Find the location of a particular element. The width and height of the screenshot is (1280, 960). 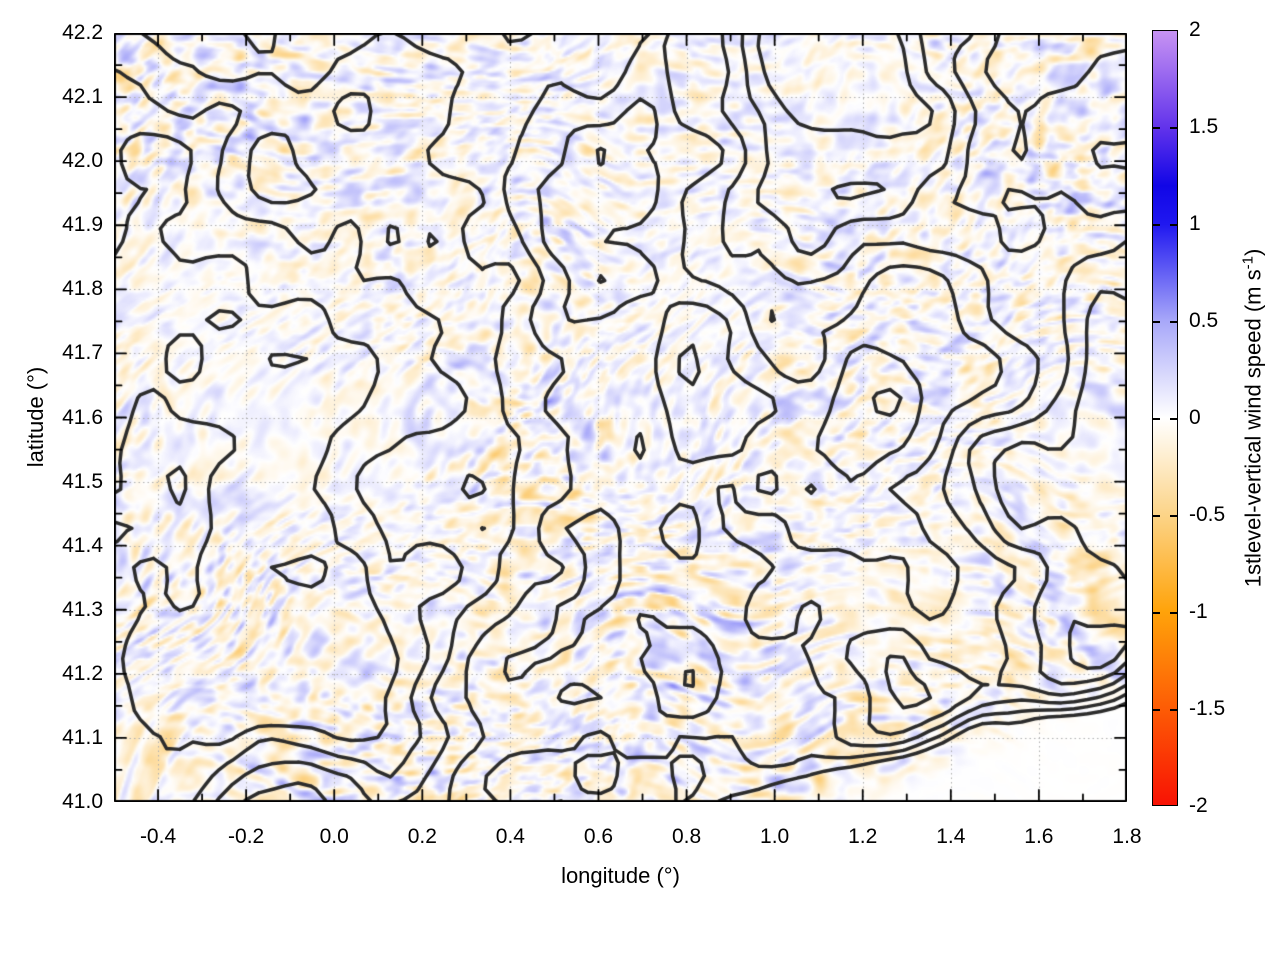

x-tick-label: 1.2 is located at coordinates (863, 836).